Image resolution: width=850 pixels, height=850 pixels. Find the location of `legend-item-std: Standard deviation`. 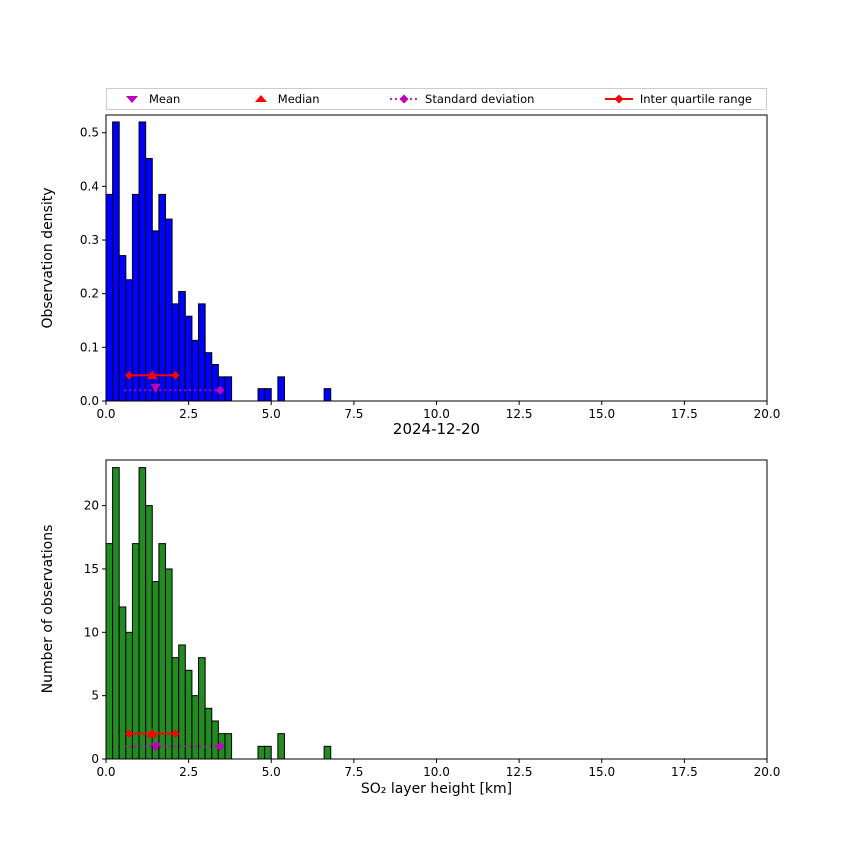

legend-item-std: Standard deviation is located at coordinates (461, 99).